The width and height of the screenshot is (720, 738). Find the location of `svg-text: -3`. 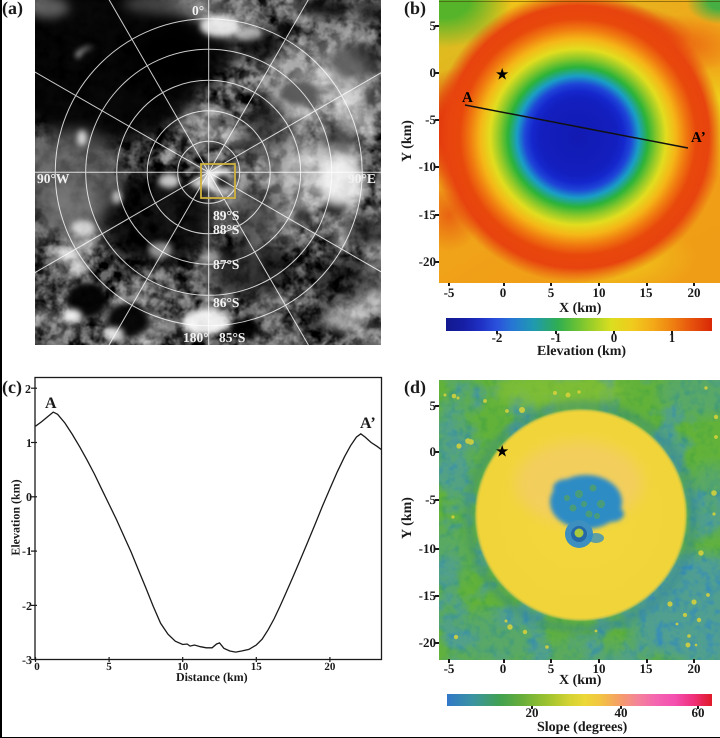

svg-text: -3 is located at coordinates (27, 660).